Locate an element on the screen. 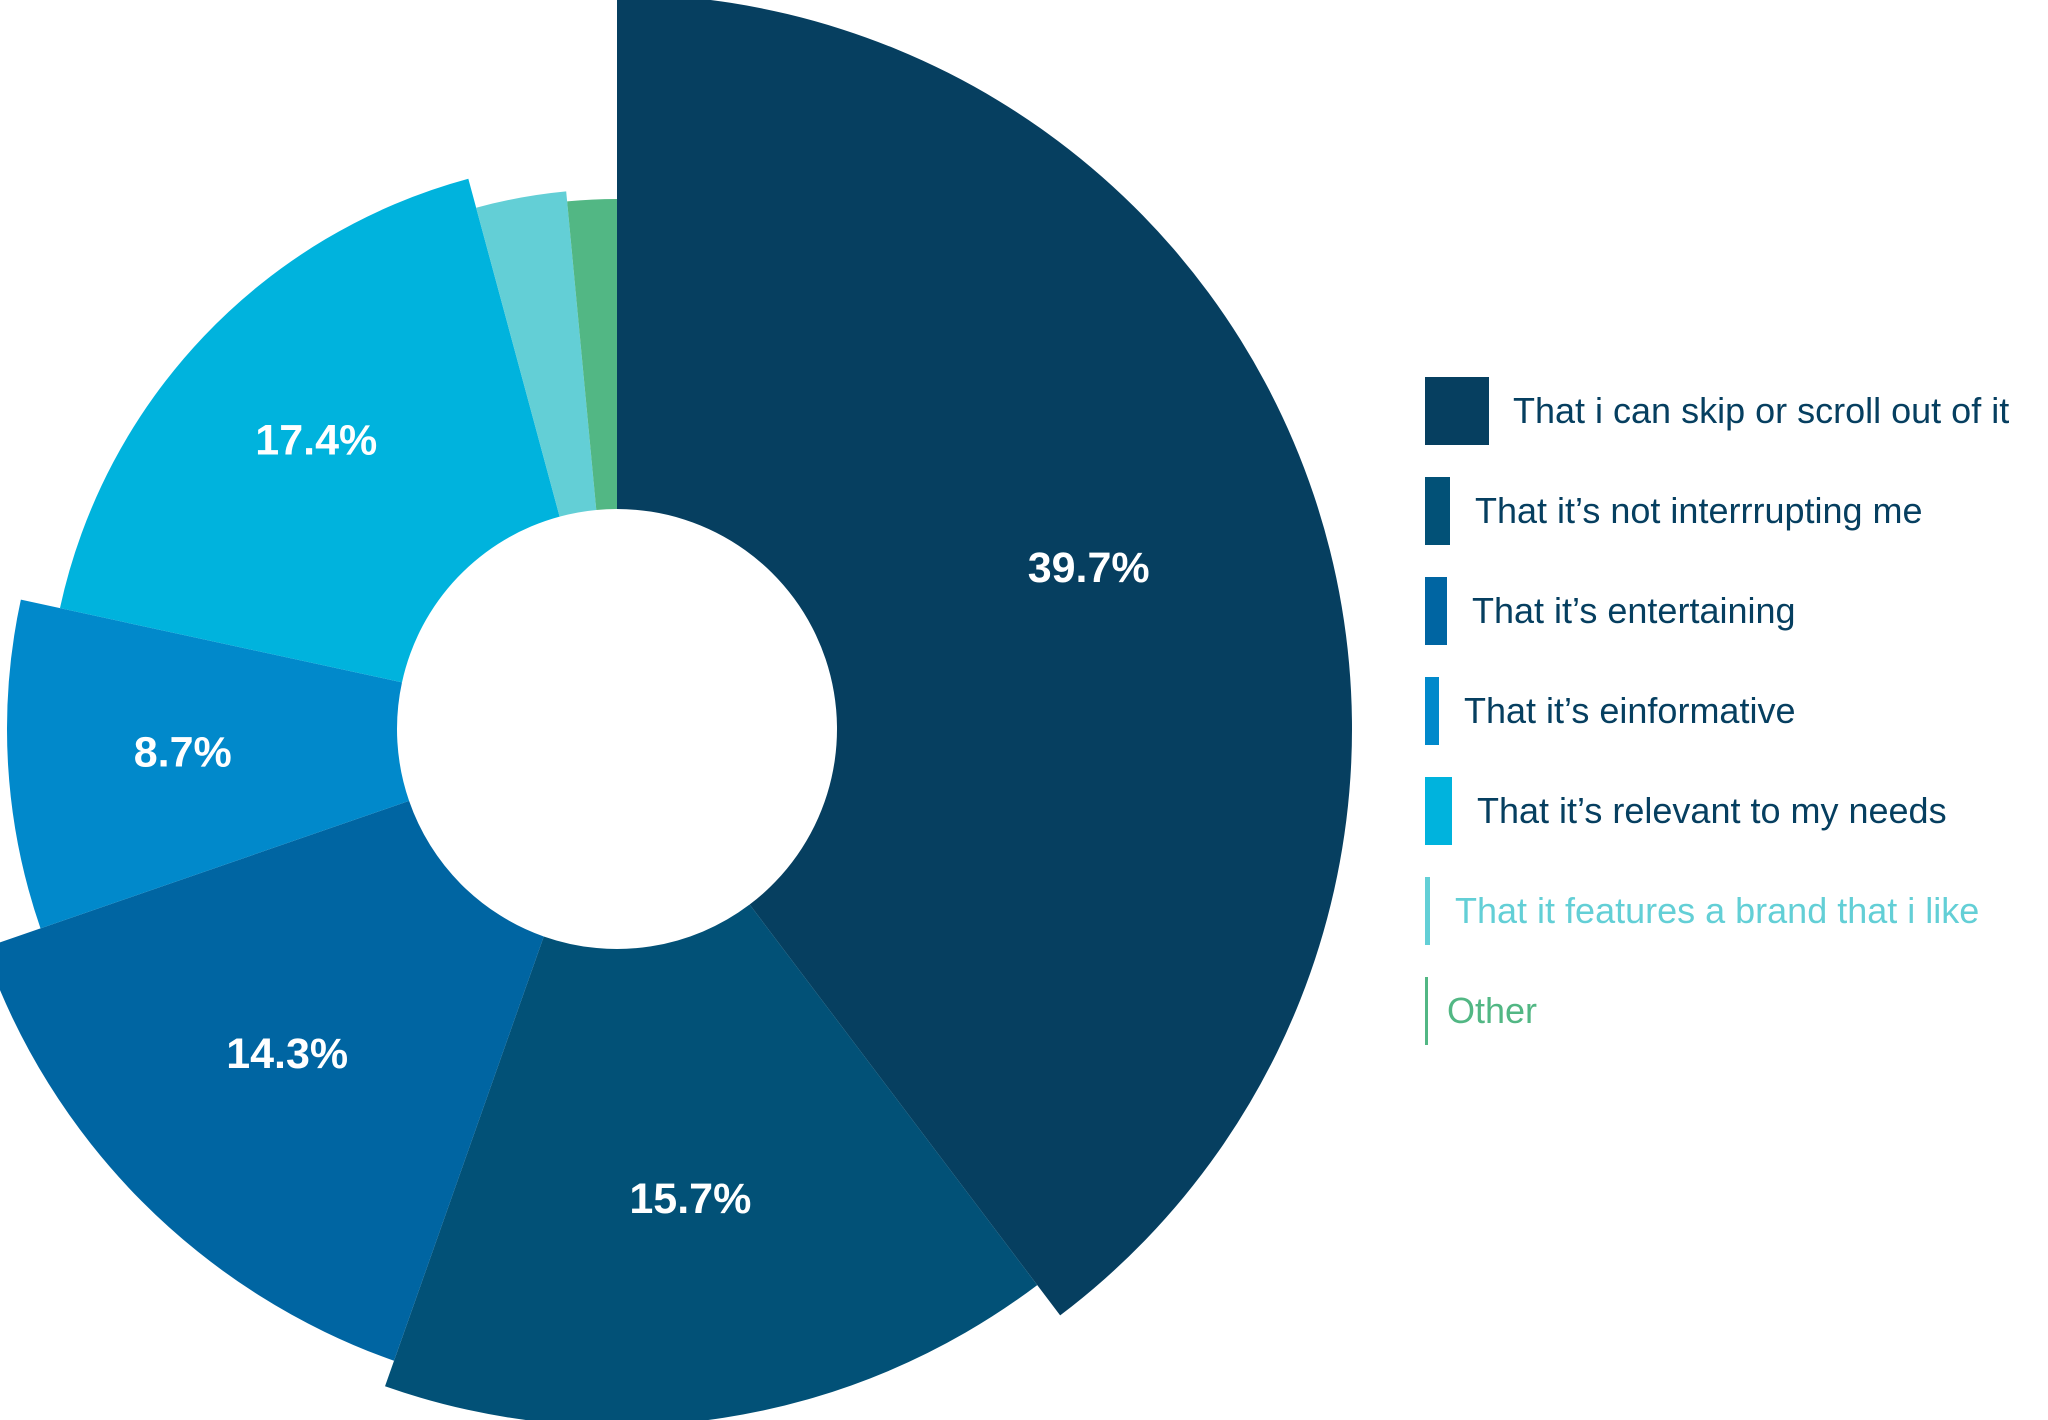 The image size is (2048, 1420). legend-item: That it’s einformative is located at coordinates (1735, 711).